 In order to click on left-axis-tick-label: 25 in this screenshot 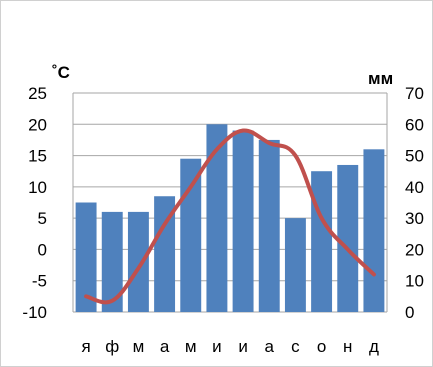, I will do `click(37, 93)`.